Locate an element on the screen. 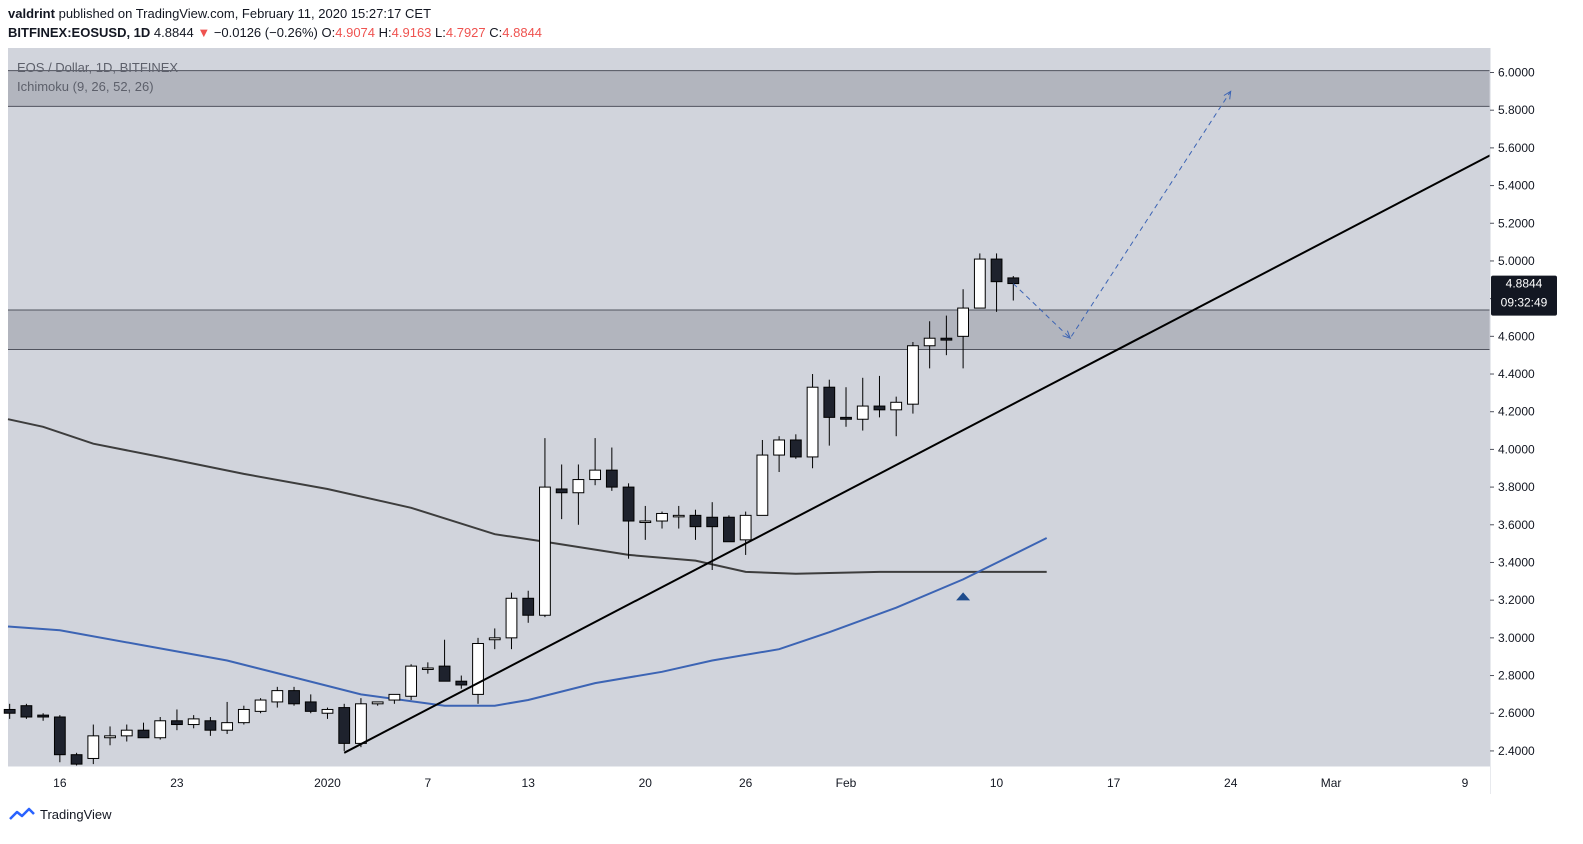  moving-average-blue-line is located at coordinates (527, 622).